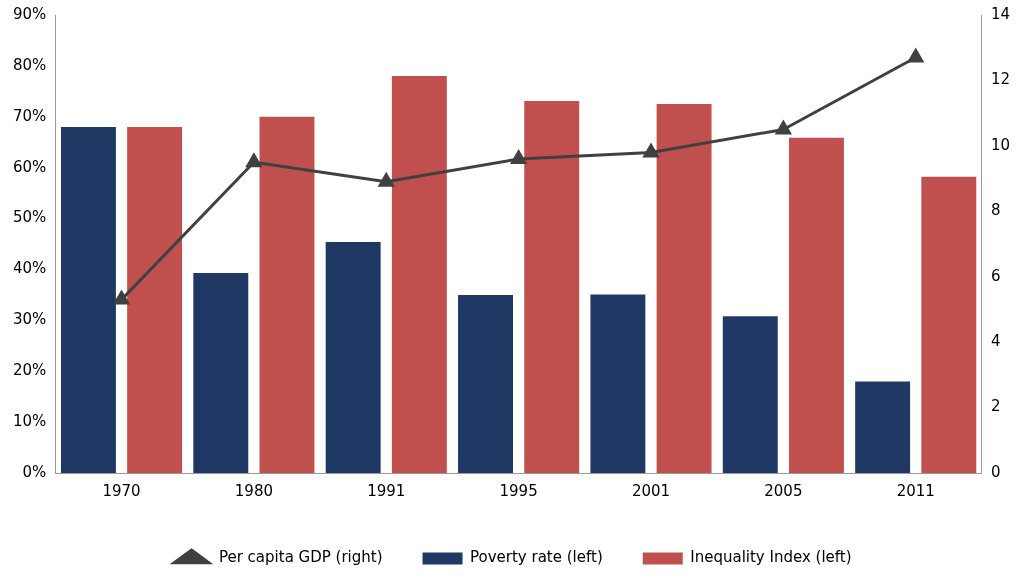 The height and width of the screenshot is (581, 1023). Describe the element at coordinates (518, 490) in the screenshot. I see `x-tick-label: 1995` at that location.